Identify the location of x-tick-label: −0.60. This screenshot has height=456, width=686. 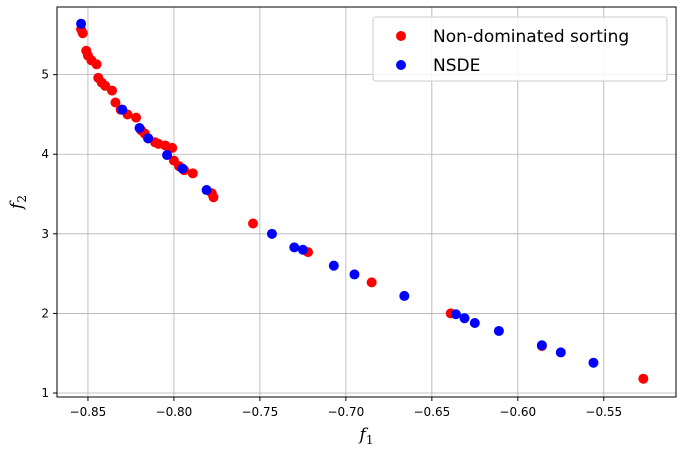
(517, 412).